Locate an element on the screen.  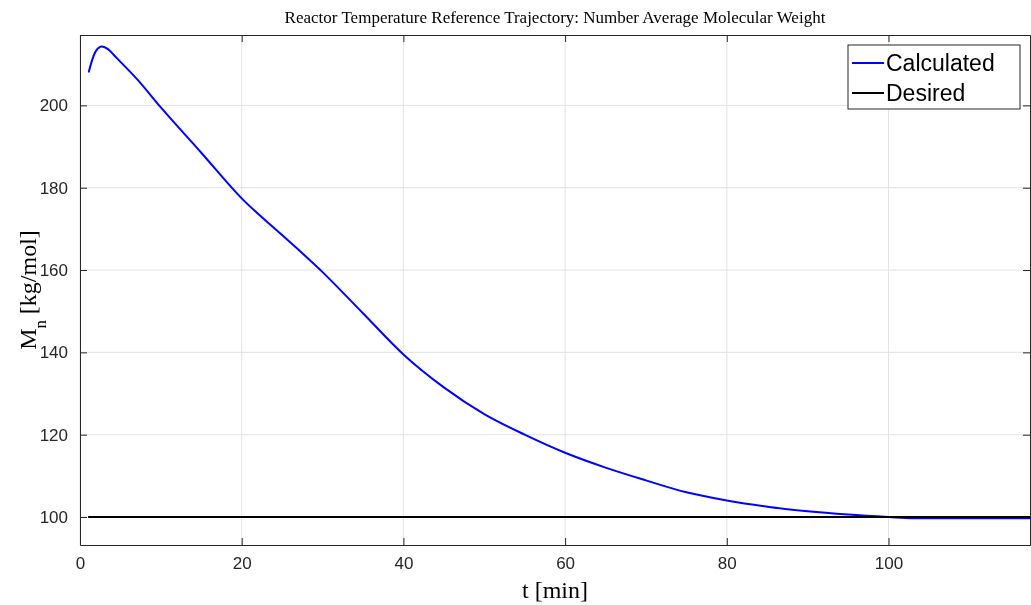
y-tick-label: 160 is located at coordinates (53, 270).